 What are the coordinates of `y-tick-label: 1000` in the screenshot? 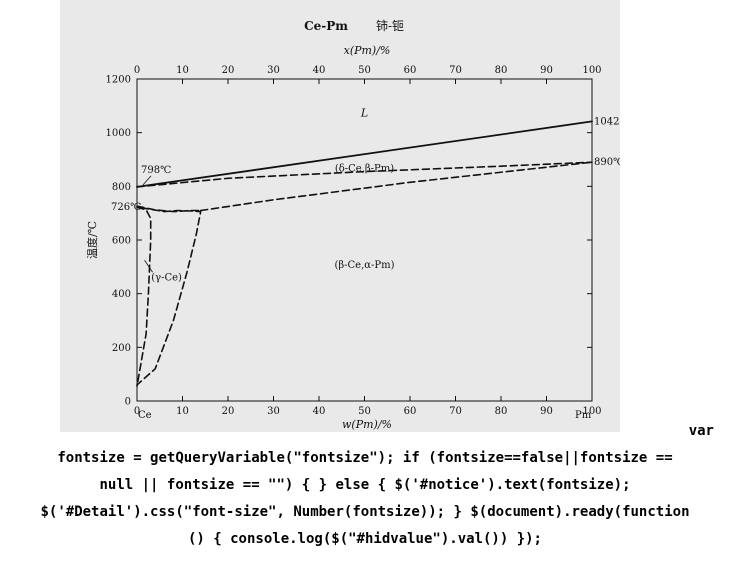 It's located at (118, 133).